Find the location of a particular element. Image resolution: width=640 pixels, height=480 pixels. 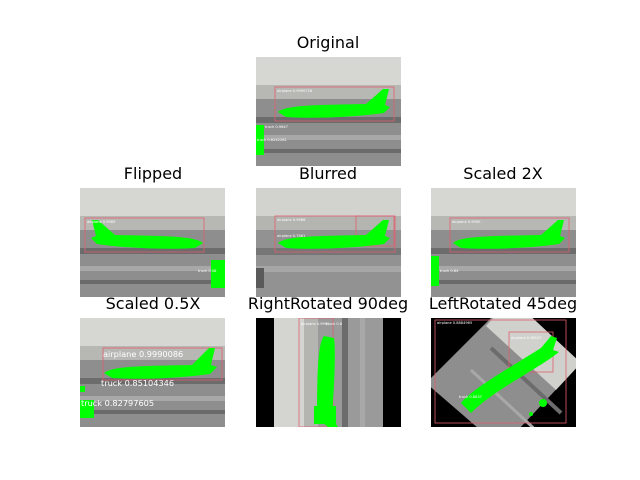

segmentation-image: airplane 0.9990 truck 0.84 is located at coordinates (503, 242).